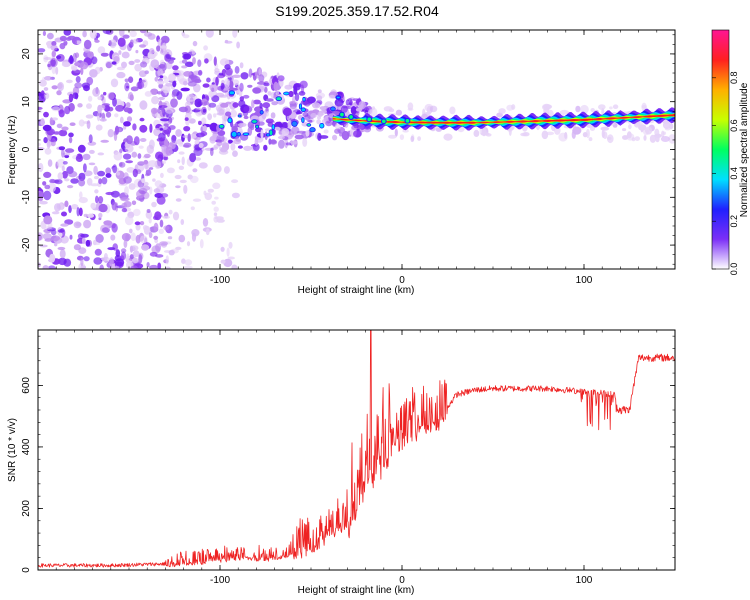  I want to click on colorbar-frame, so click(720, 149).